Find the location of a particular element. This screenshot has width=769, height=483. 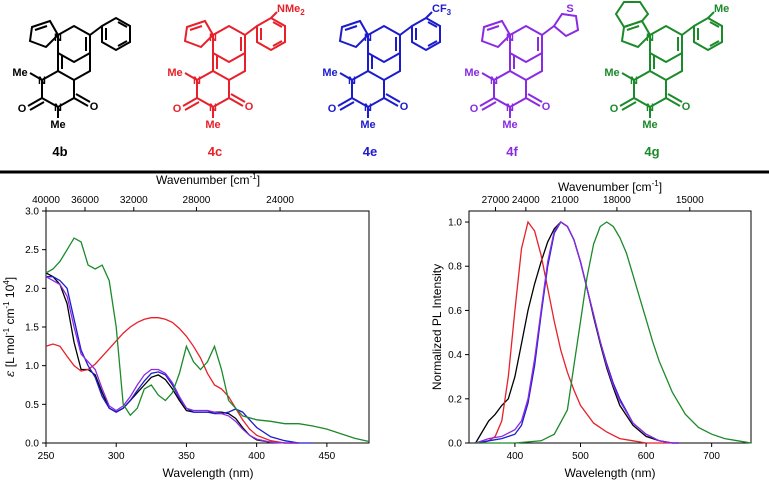

y-tick-label: 0.6 is located at coordinates (455, 311).